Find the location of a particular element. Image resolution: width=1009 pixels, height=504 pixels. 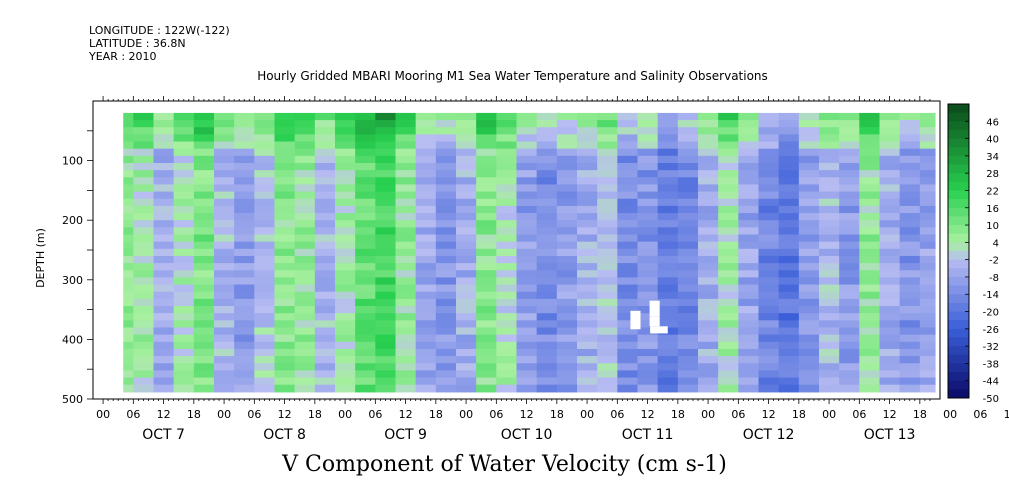

x-tick-label: 00 is located at coordinates (829, 414).